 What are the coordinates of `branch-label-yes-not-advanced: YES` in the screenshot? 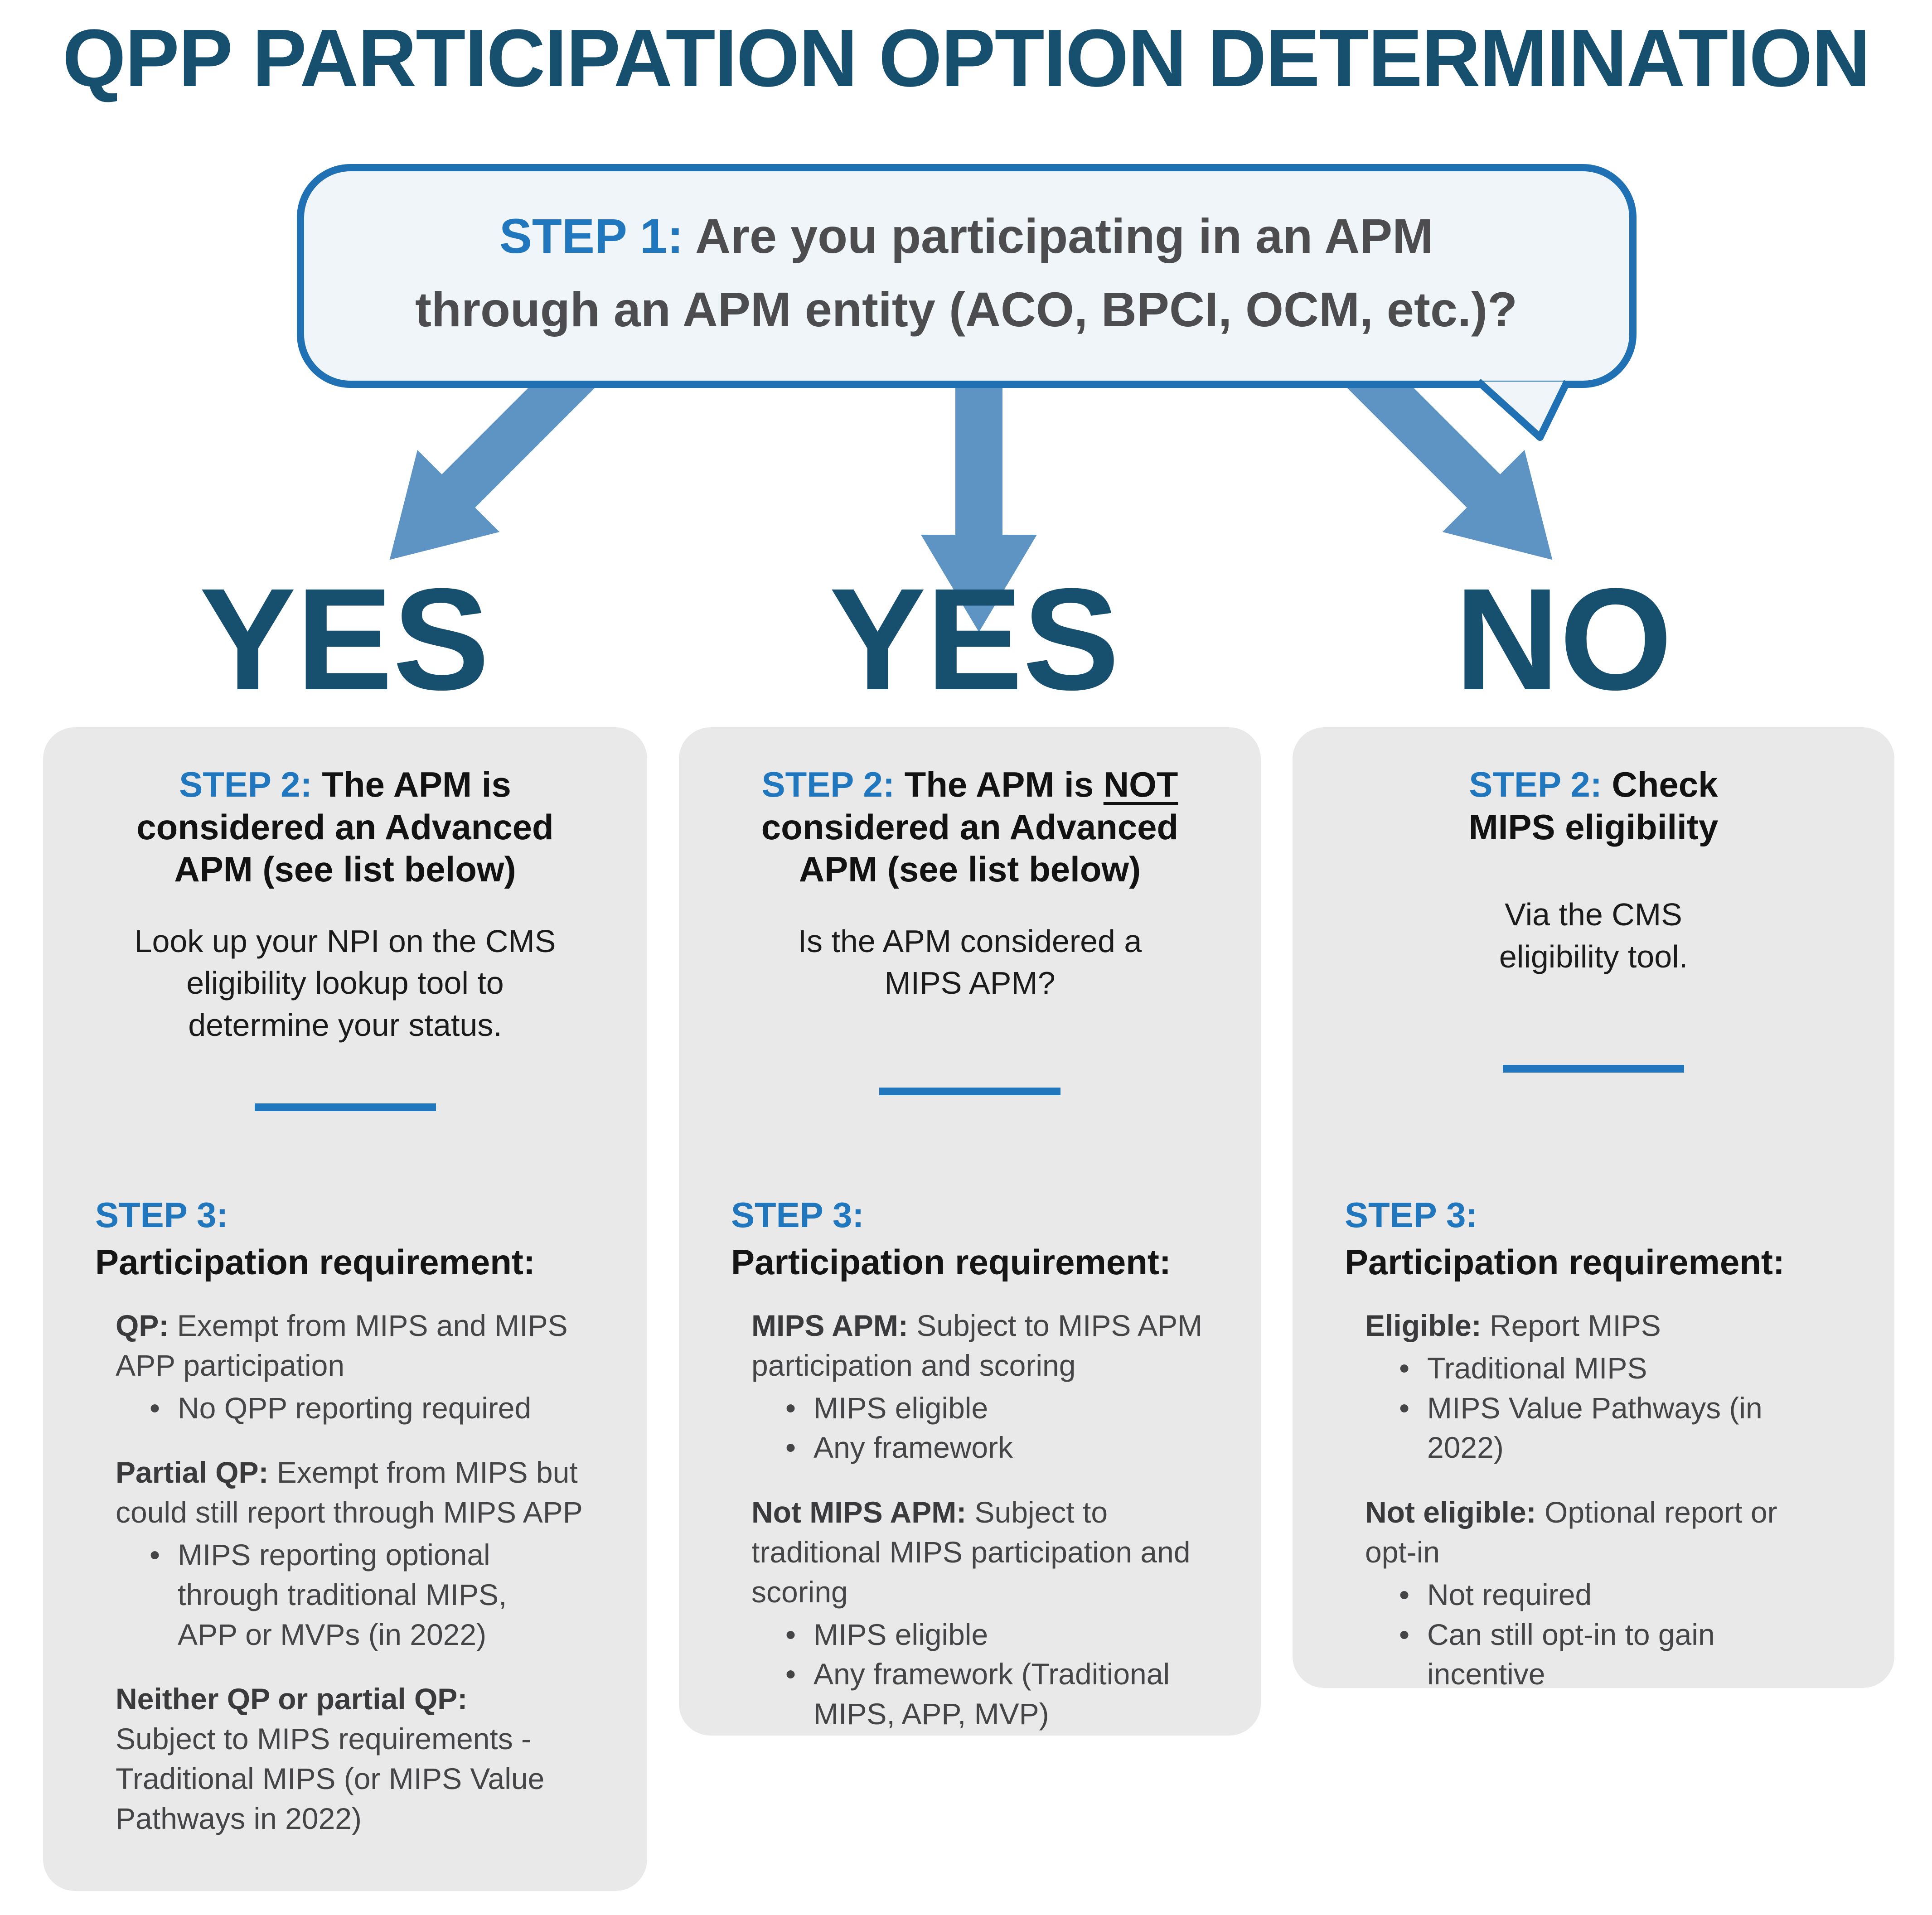 It's located at (974, 639).